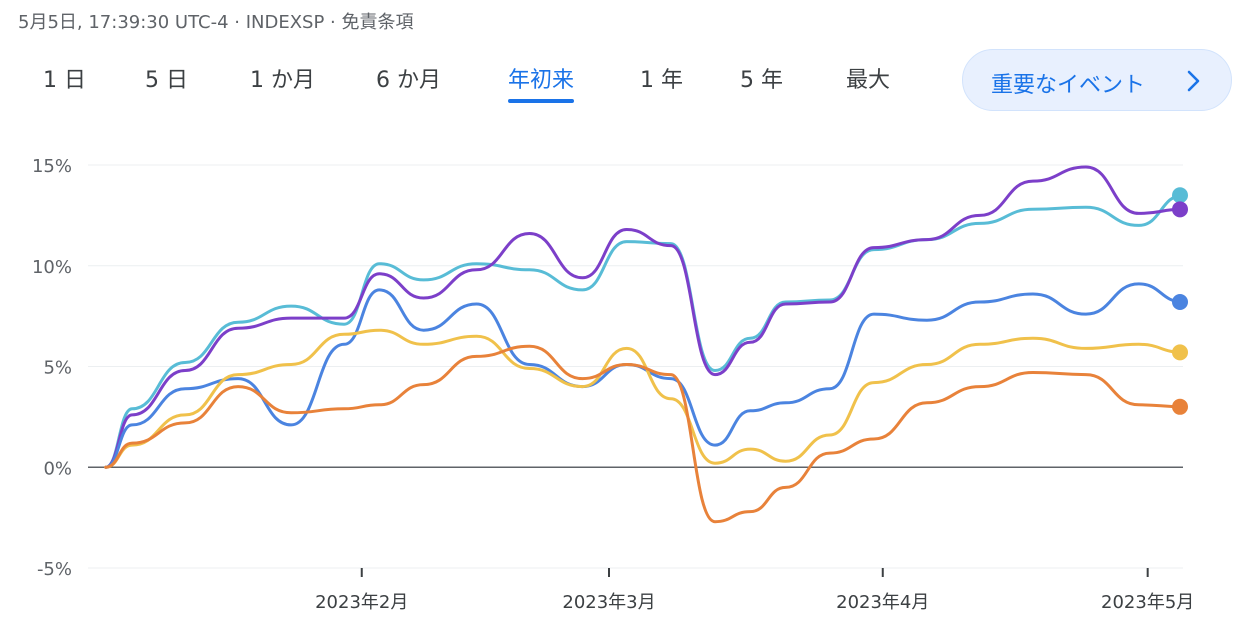 This screenshot has width=1252, height=640. What do you see at coordinates (361, 602) in the screenshot?
I see `x-tick-label: 2023年2月` at bounding box center [361, 602].